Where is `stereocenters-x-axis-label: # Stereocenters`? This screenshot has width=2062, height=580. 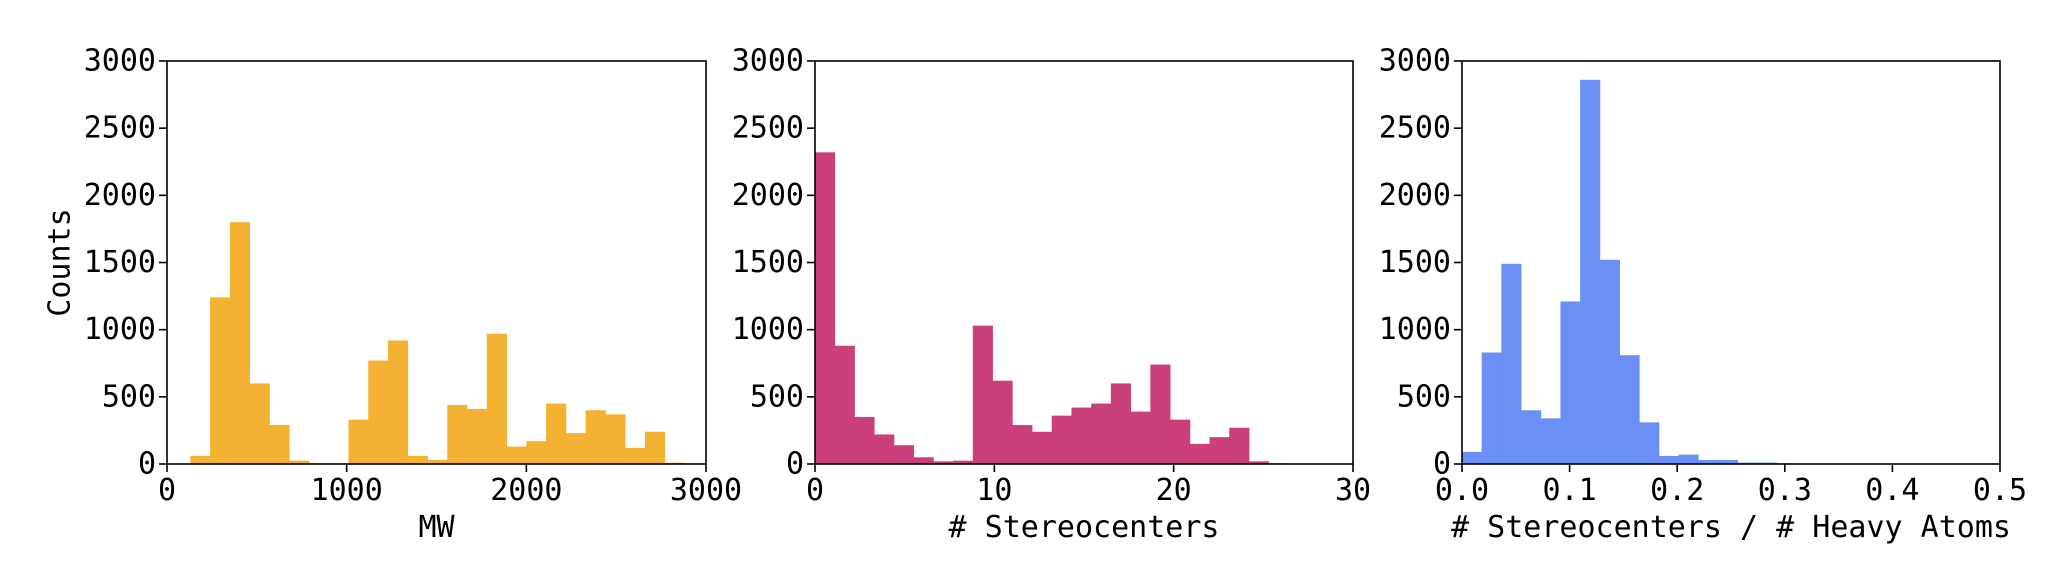
stereocenters-x-axis-label: # Stereocenters is located at coordinates (1084, 527).